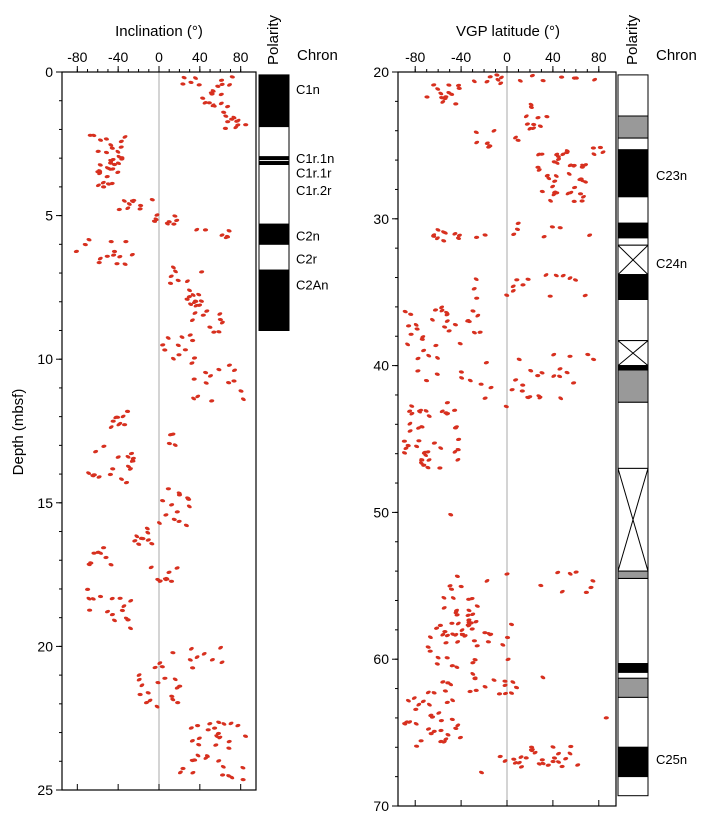  I want to click on y-tick-label: 15, so click(45, 503).